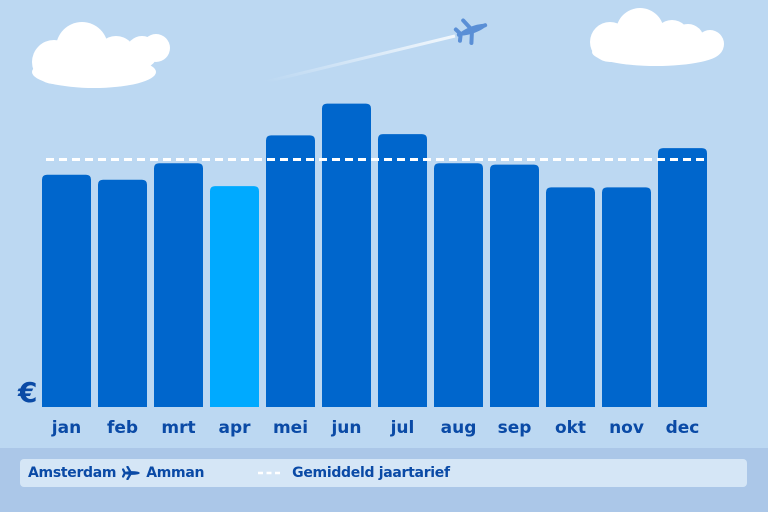 Image resolution: width=768 pixels, height=512 pixels. What do you see at coordinates (27, 392) in the screenshot?
I see `y-axis-currency-symbol: €` at bounding box center [27, 392].